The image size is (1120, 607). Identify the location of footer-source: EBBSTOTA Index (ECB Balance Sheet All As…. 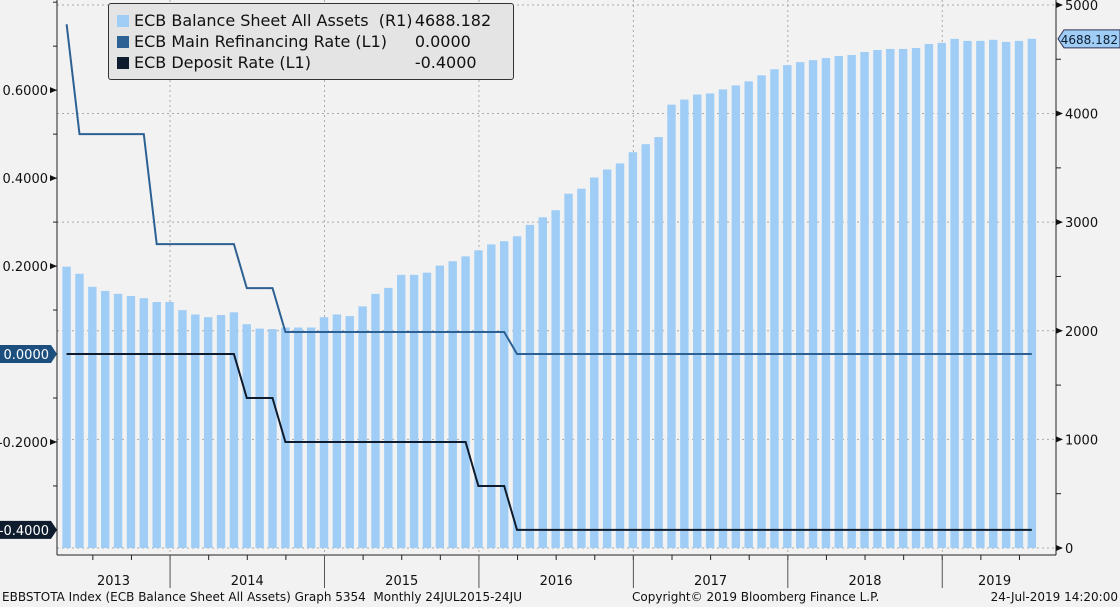
(262, 597).